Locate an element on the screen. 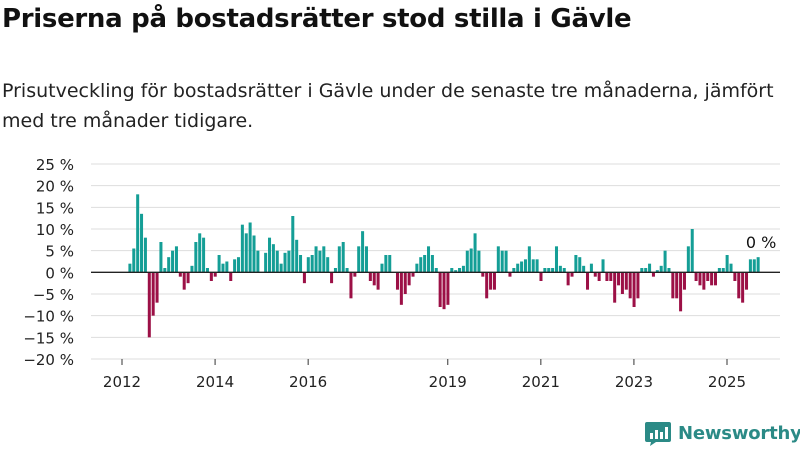  newsworthy-logo: Newsworthy is located at coordinates (722, 433).